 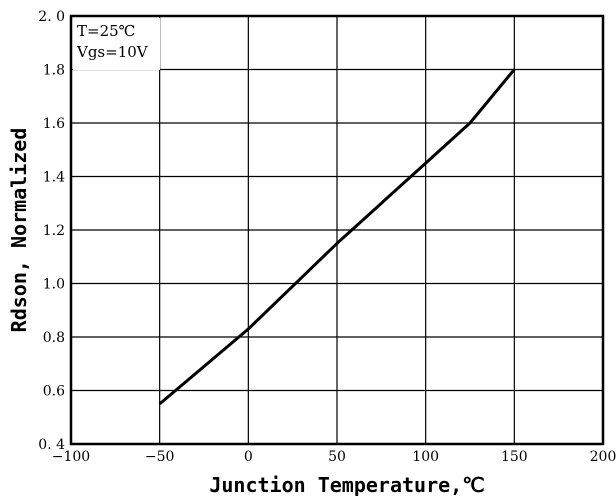 What do you see at coordinates (346, 485) in the screenshot?
I see `x-axis-title: Junction Temperature,℃` at bounding box center [346, 485].